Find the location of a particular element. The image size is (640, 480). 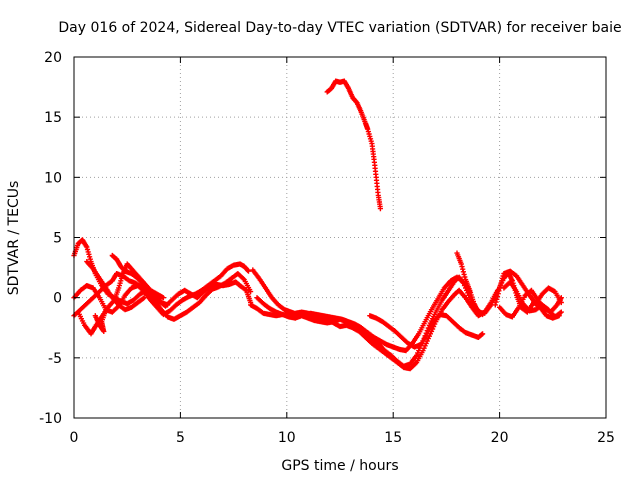

x-axis-label: GPS time / hours is located at coordinates (339, 466).